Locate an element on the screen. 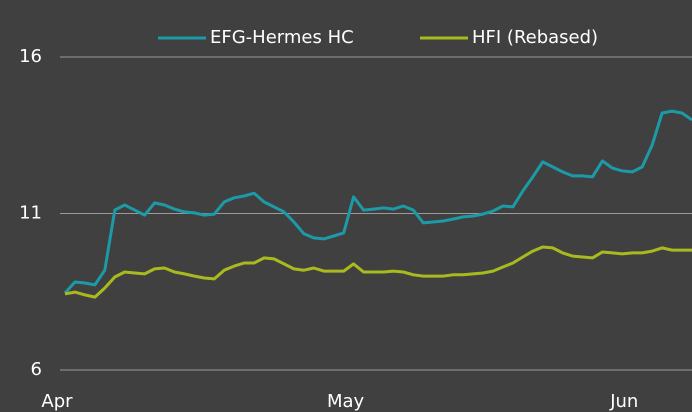 The image size is (692, 412). x-tick-label: May is located at coordinates (346, 401).